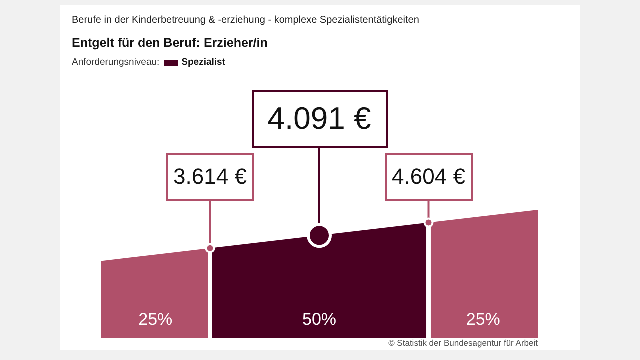 This screenshot has height=360, width=640. I want to click on text: 4.091 €, so click(320, 119).